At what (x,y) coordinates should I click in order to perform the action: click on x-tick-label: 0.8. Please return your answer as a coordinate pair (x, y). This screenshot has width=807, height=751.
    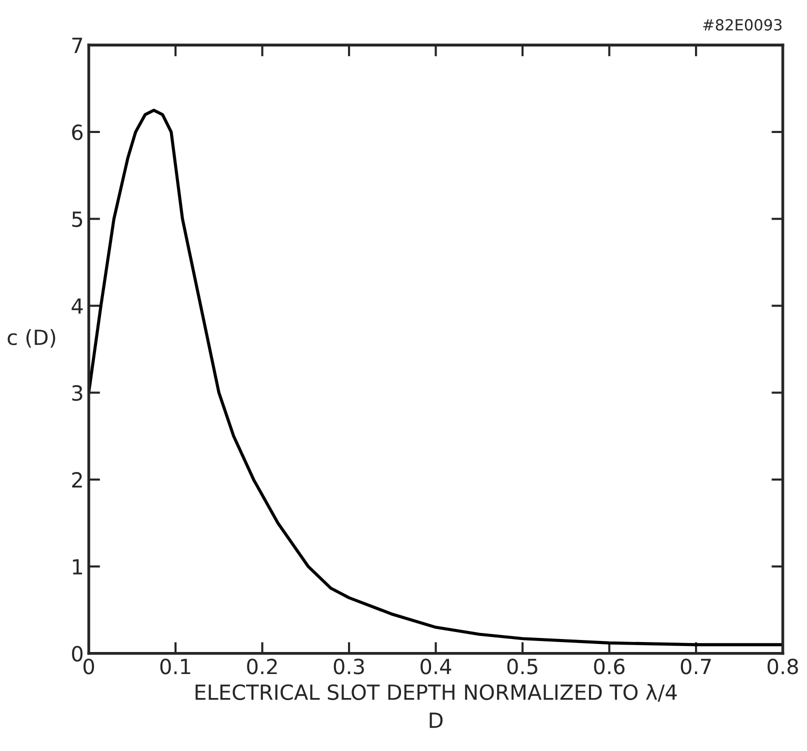
    Looking at the image, I should click on (783, 666).